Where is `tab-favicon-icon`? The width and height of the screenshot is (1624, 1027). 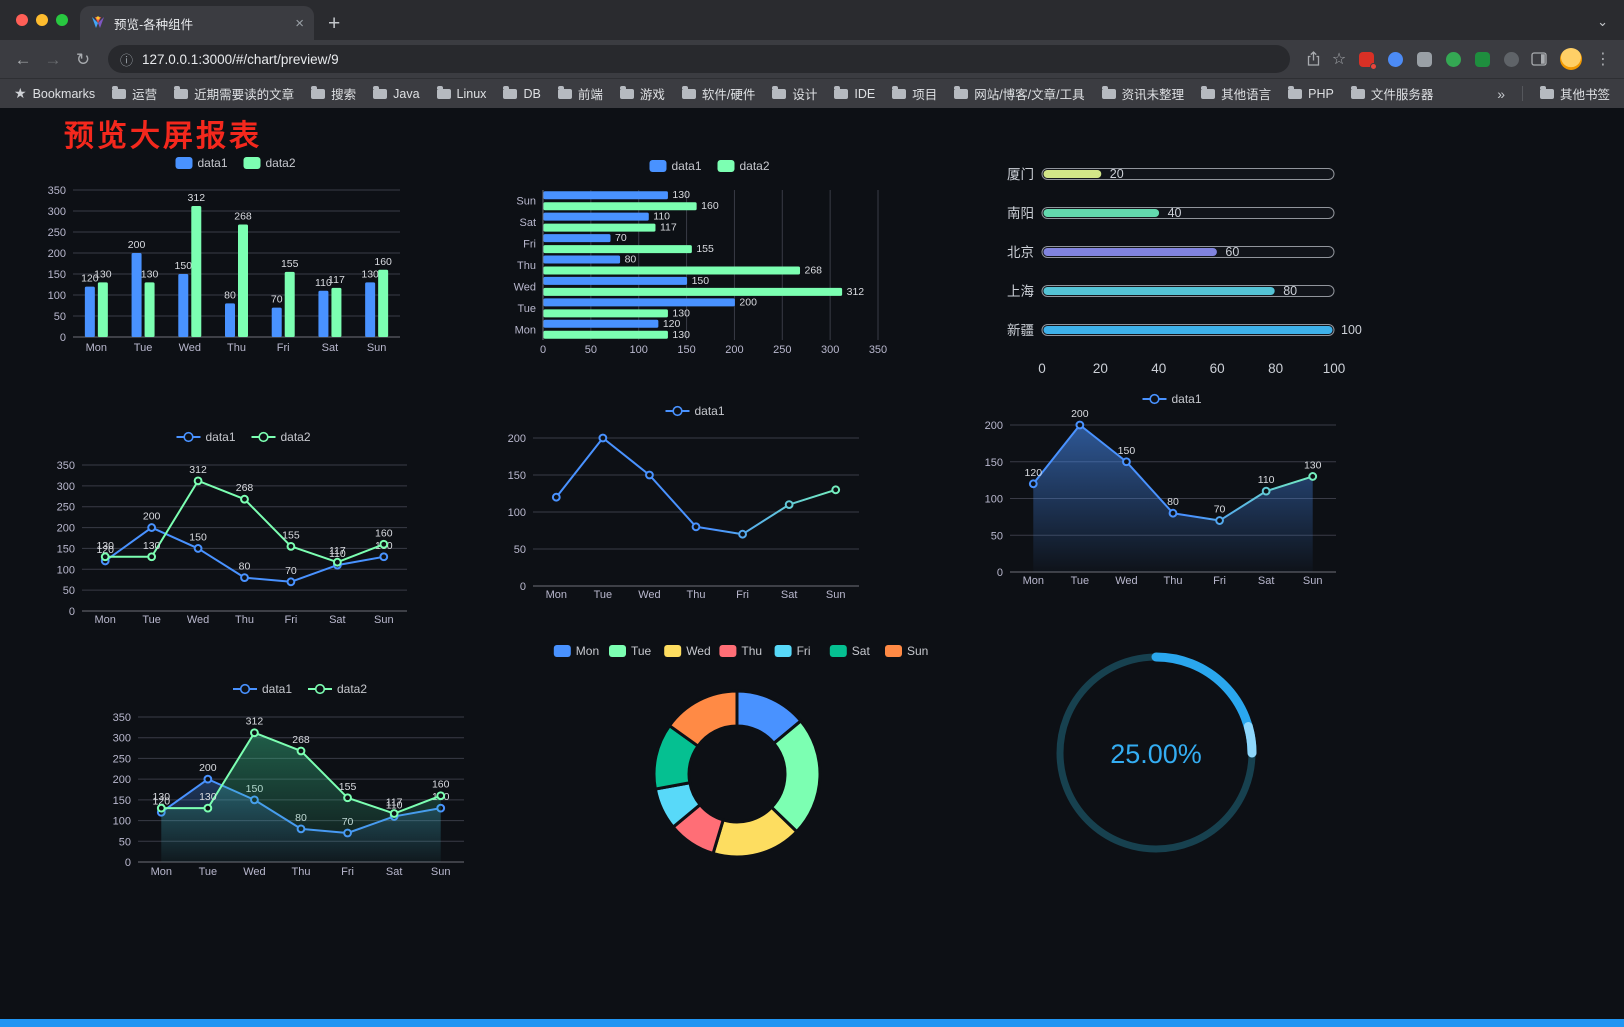 tab-favicon-icon is located at coordinates (98, 22).